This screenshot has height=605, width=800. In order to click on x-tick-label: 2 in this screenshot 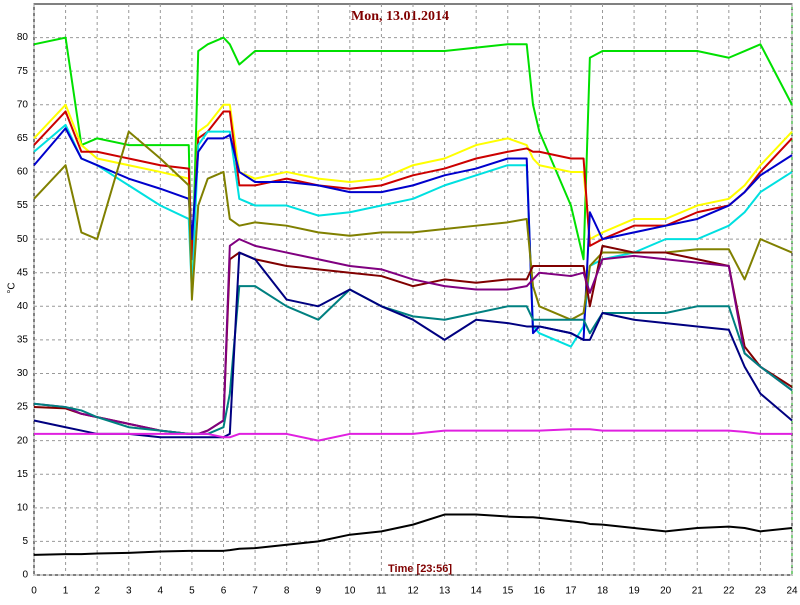, I will do `click(97, 591)`.